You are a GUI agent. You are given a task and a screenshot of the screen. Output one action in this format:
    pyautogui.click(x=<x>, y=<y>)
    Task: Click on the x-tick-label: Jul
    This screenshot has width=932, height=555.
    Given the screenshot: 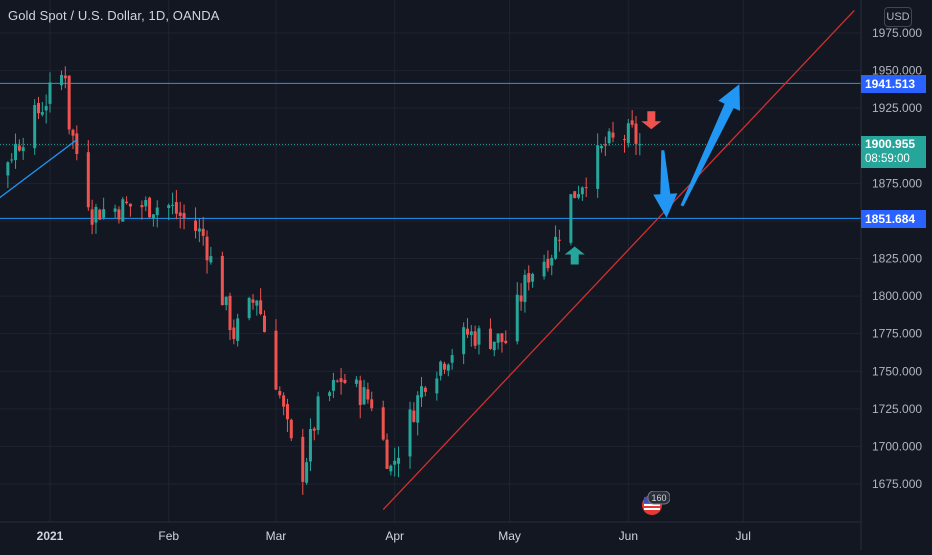 What is the action you would take?
    pyautogui.click(x=743, y=536)
    